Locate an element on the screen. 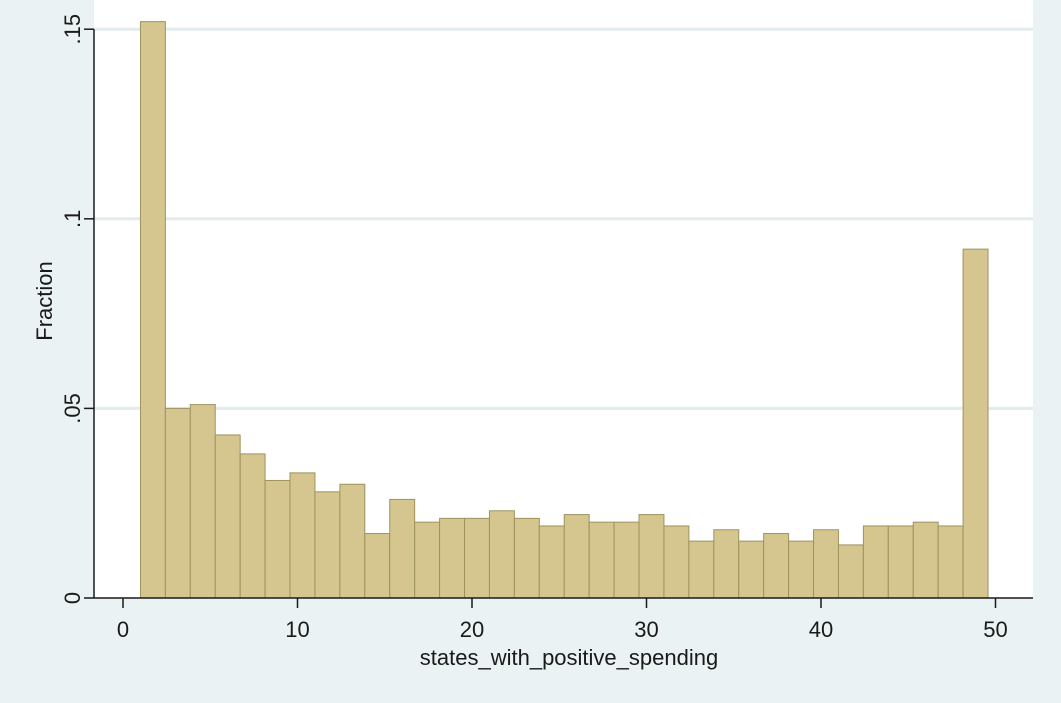 Image resolution: width=1061 pixels, height=703 pixels. y-tick-label: .05 is located at coordinates (72, 408).